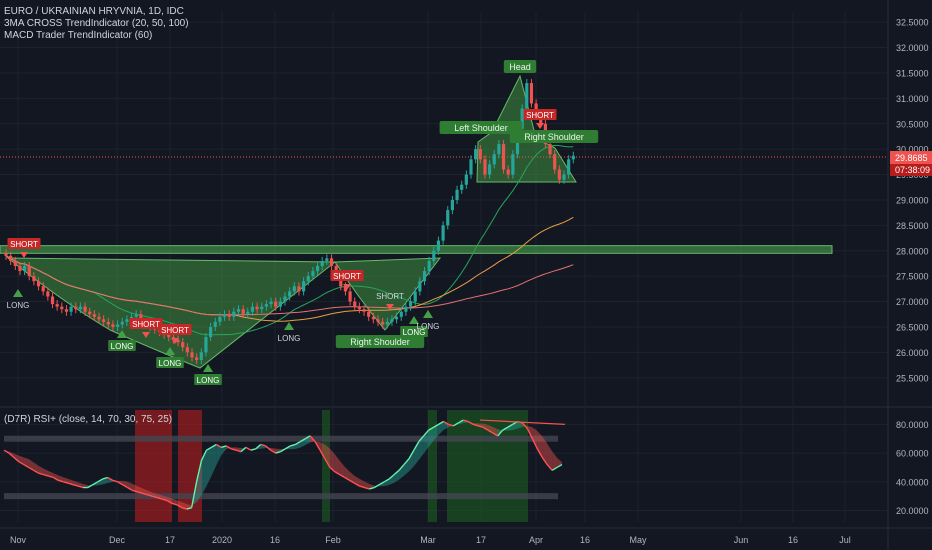 The height and width of the screenshot is (550, 932). I want to click on price-tick-label: 26.0000, so click(912, 353).